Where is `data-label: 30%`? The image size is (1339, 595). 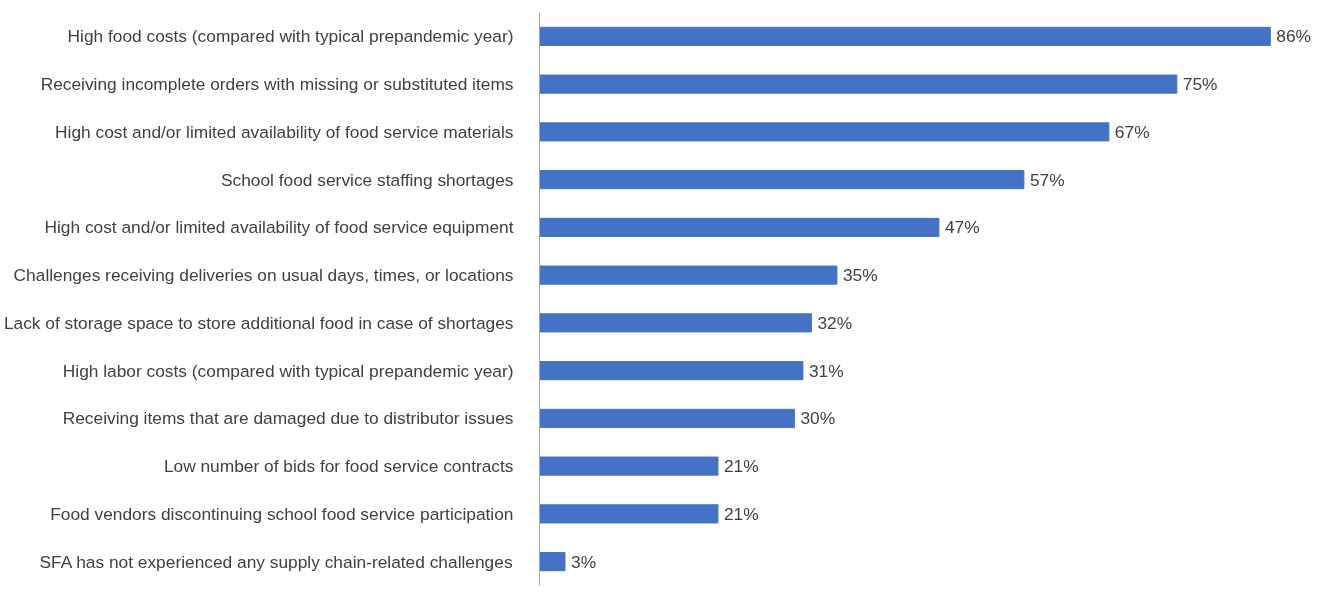
data-label: 30% is located at coordinates (818, 418).